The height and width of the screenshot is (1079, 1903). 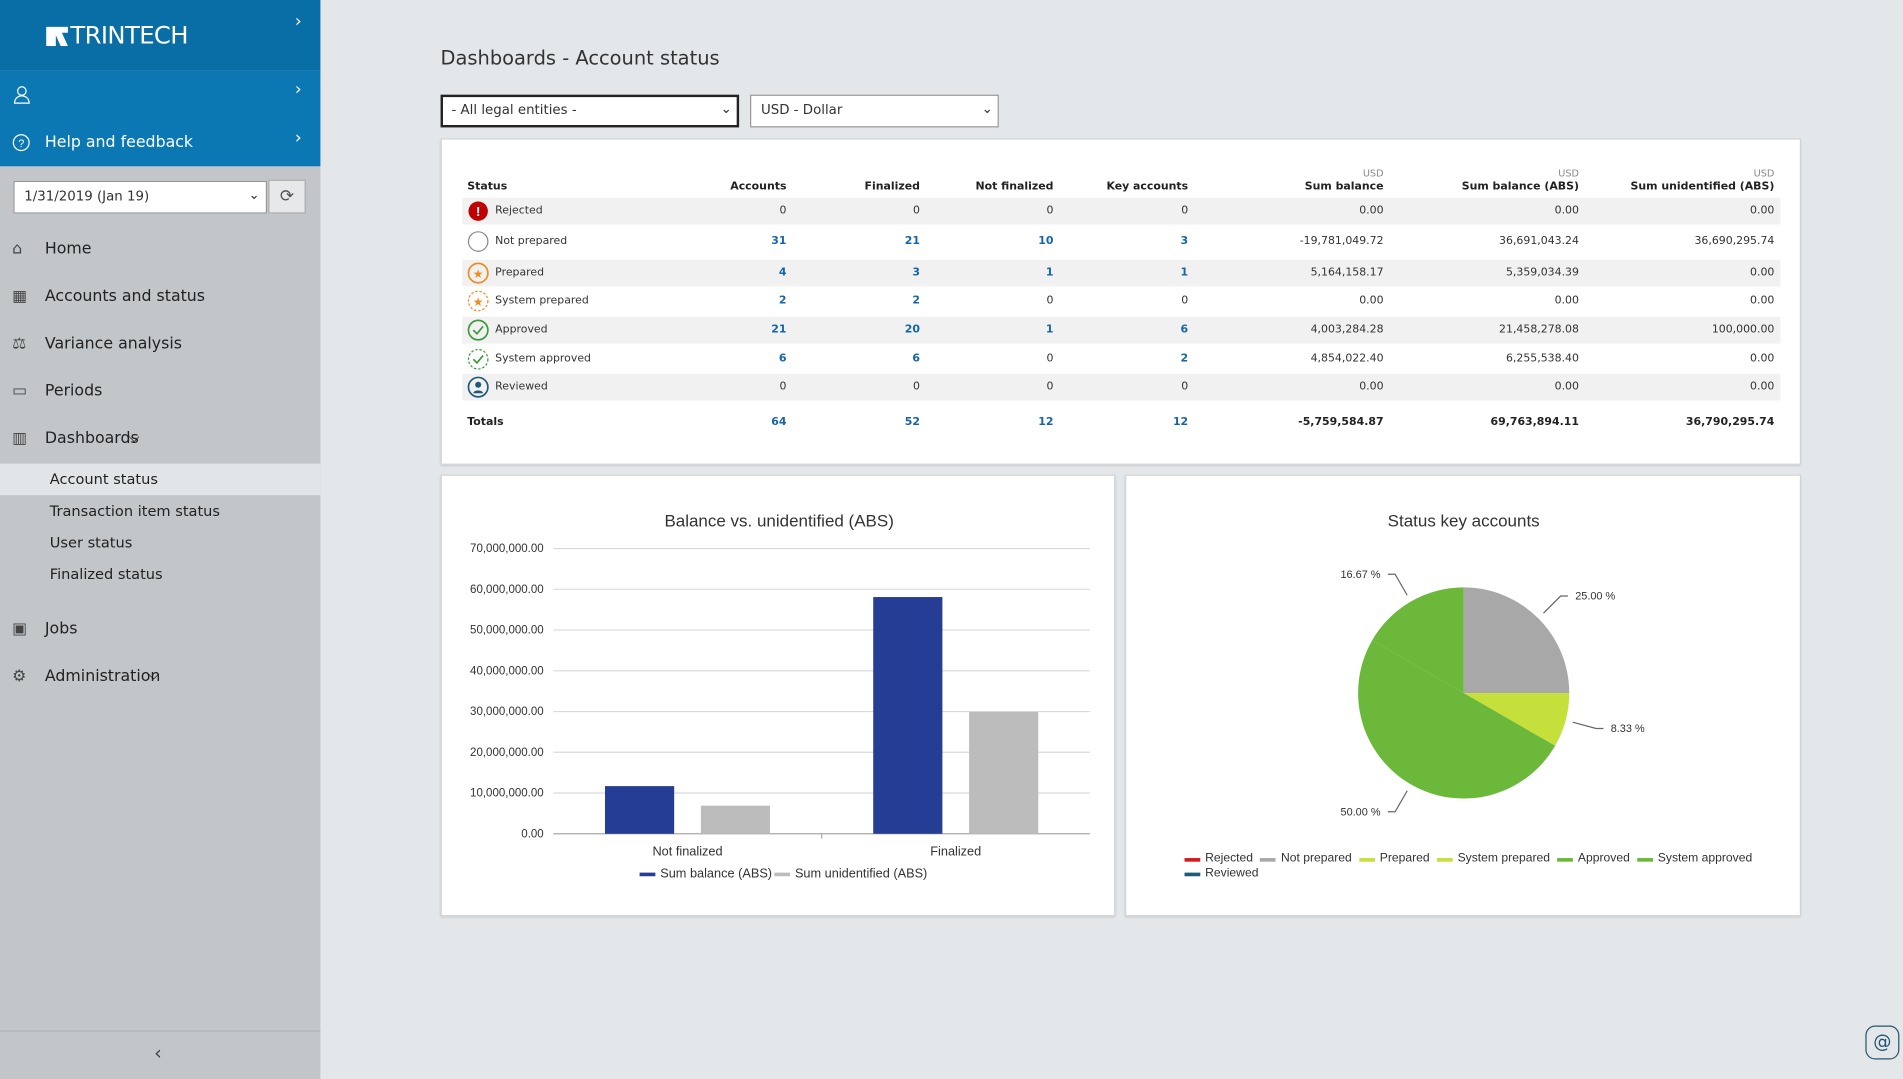 I want to click on cell-value: 36,691,043.24, so click(x=1539, y=241).